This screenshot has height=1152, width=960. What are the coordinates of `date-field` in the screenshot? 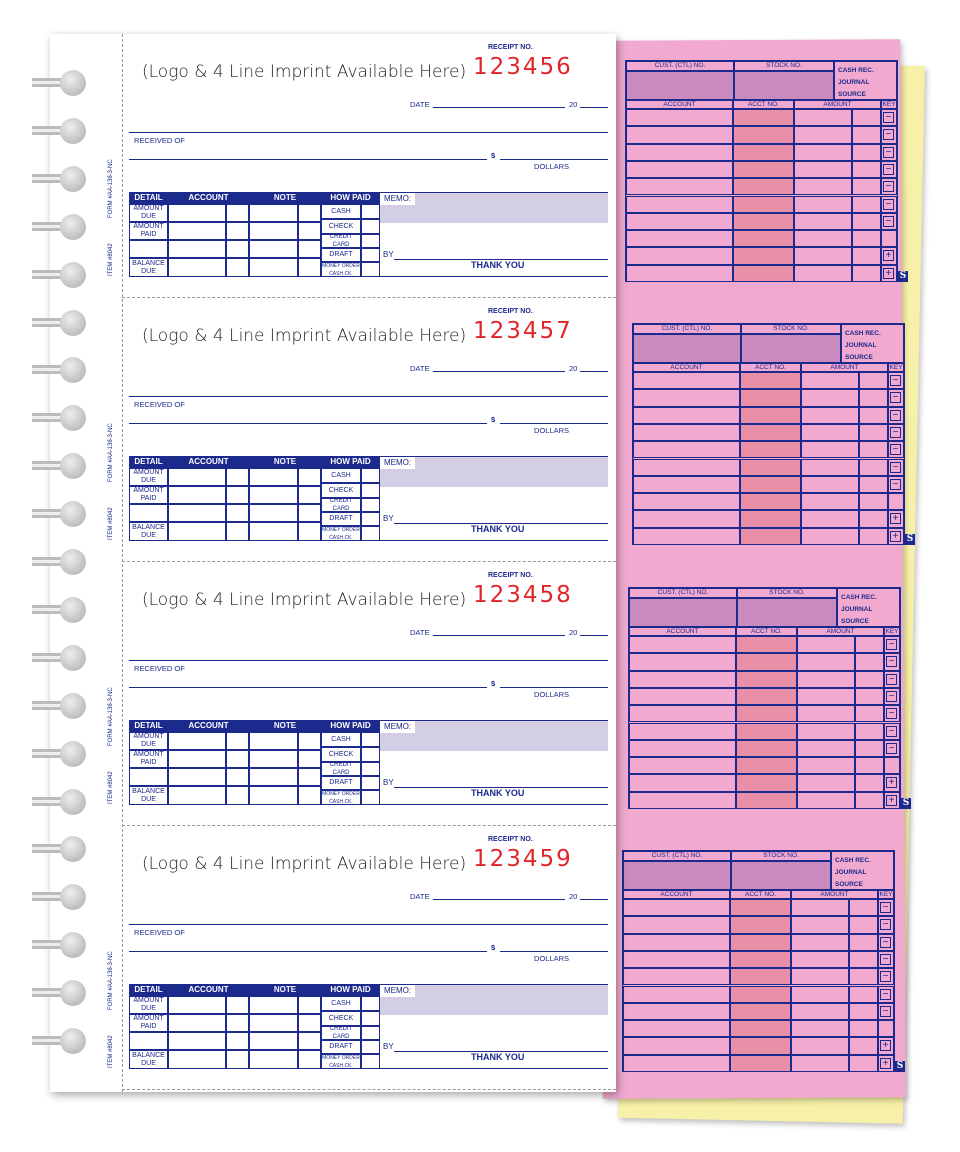 It's located at (499, 899).